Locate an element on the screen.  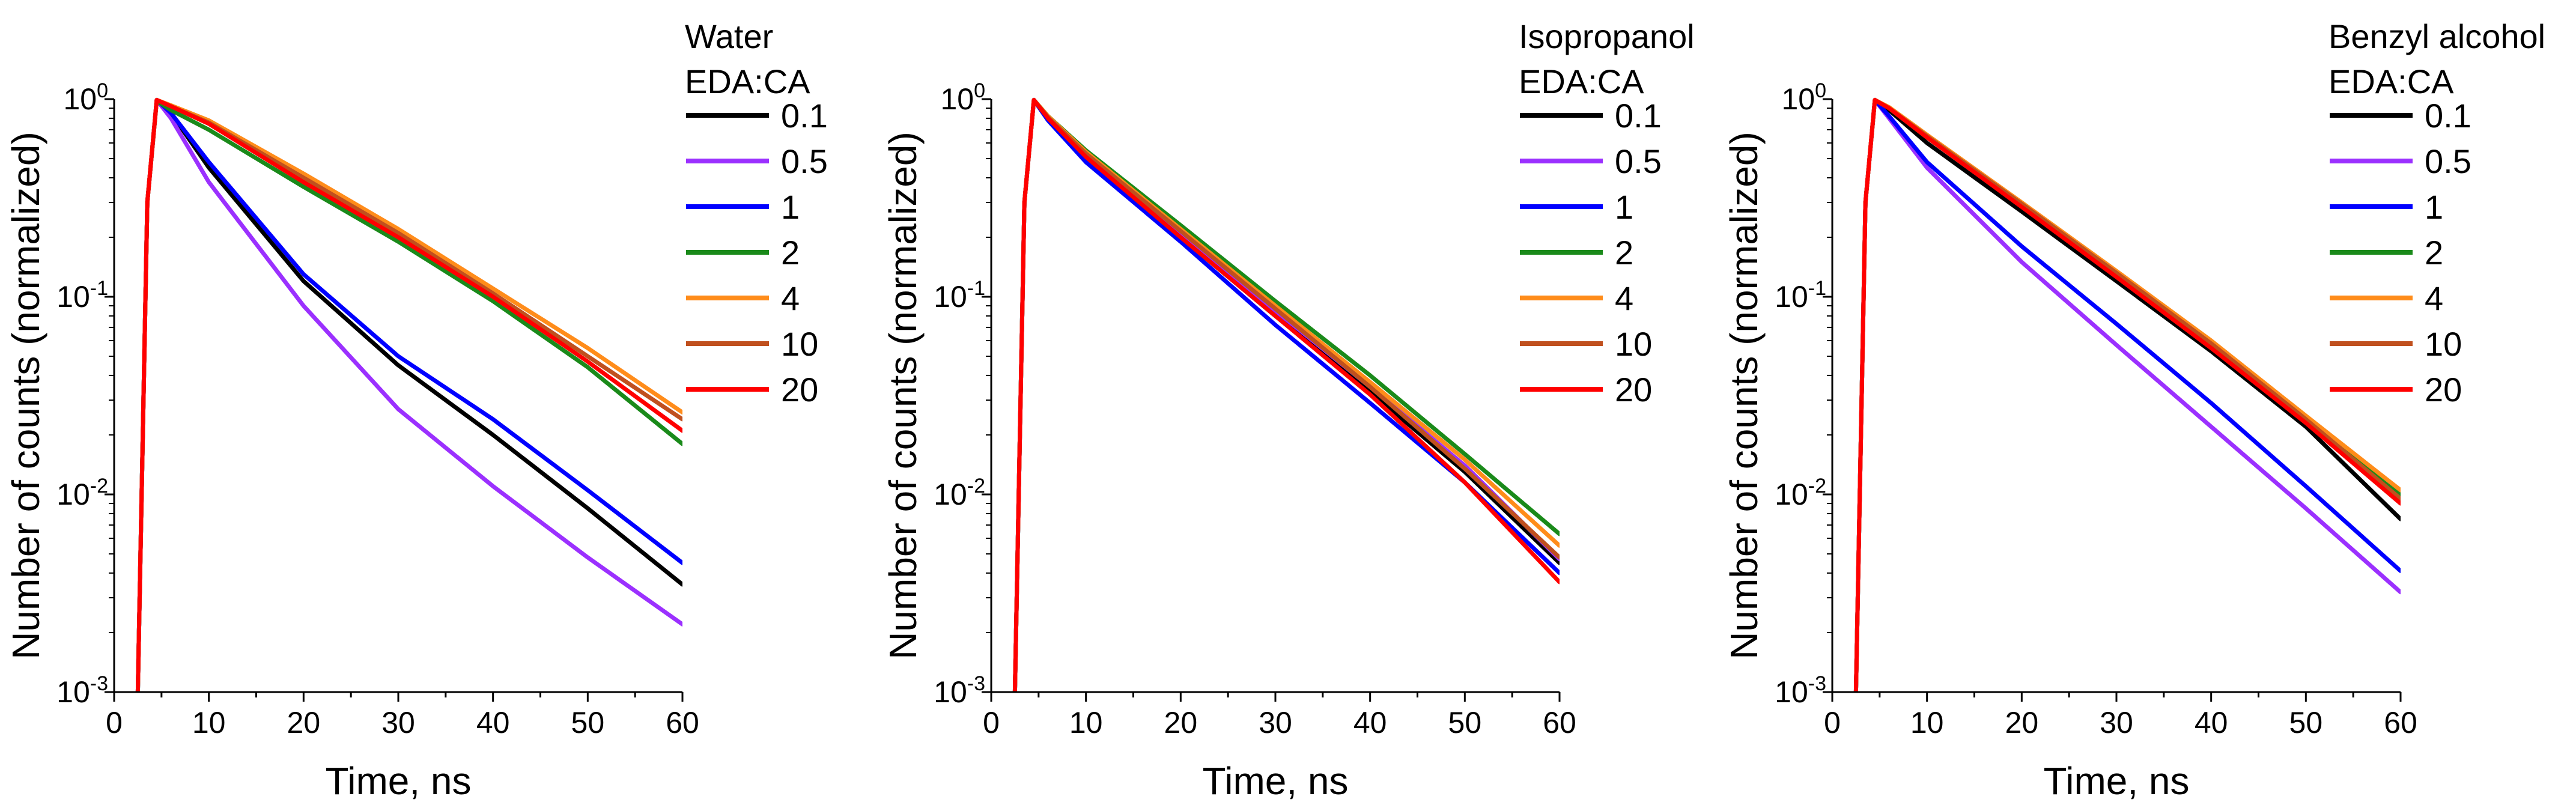
panel-title: Water is located at coordinates (729, 36).